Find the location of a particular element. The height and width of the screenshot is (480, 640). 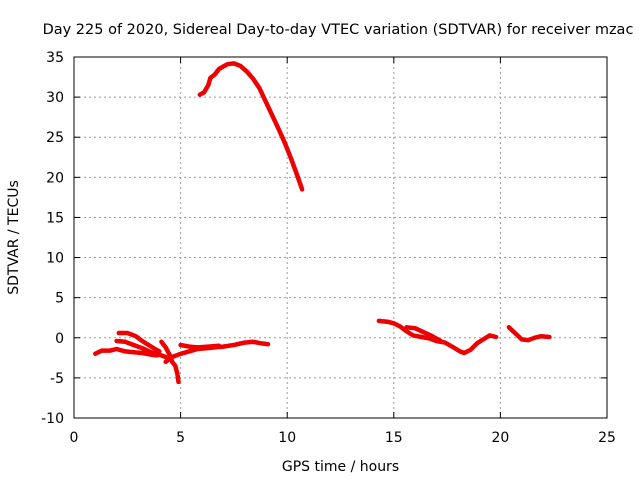

x-tick-label: 5 is located at coordinates (180, 438).